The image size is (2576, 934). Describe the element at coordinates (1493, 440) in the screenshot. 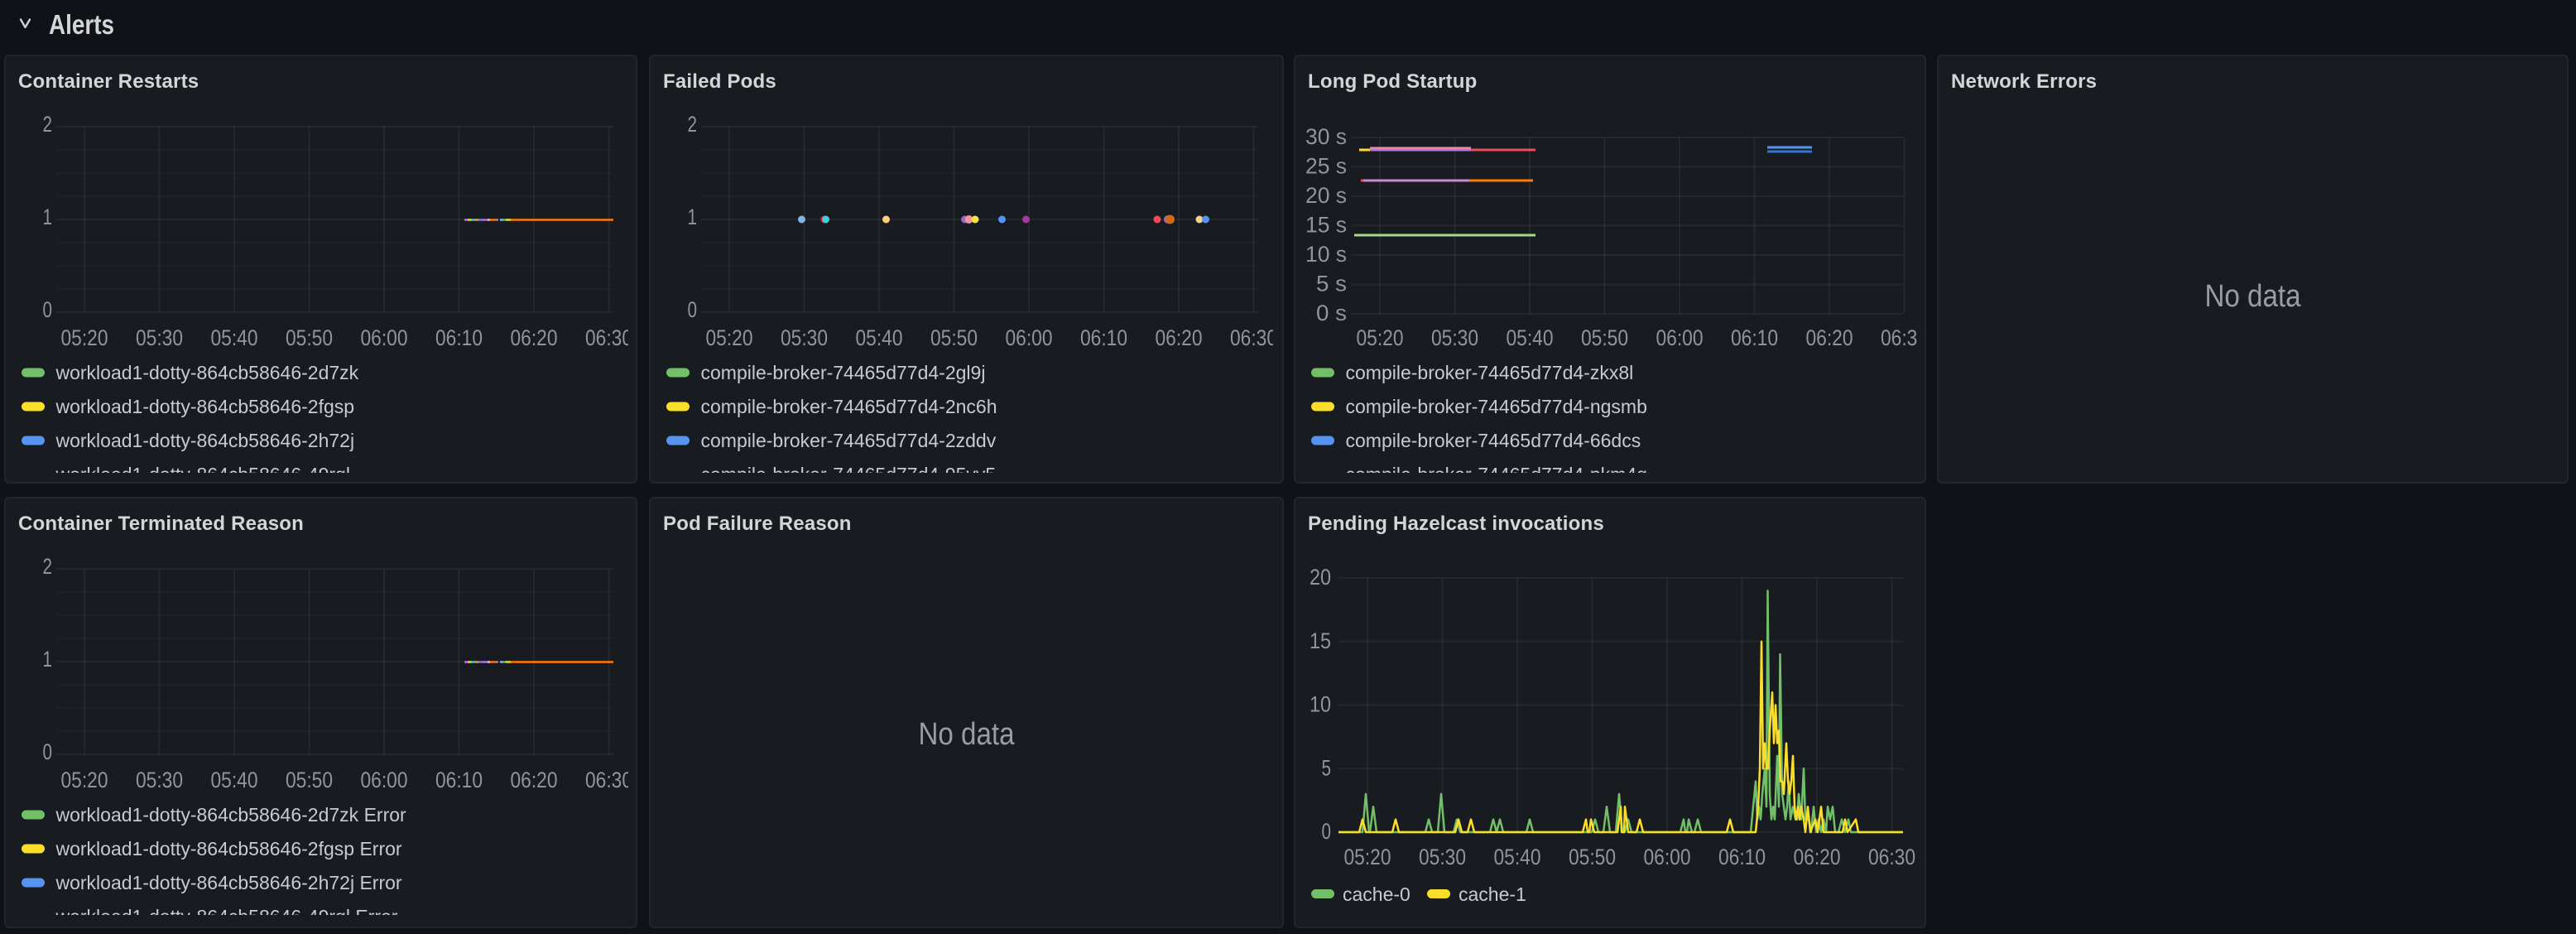

I see `svg-text:compile-broker-74465d77d4-66dc: compile-broker-74465d77d4-66dcs` at that location.